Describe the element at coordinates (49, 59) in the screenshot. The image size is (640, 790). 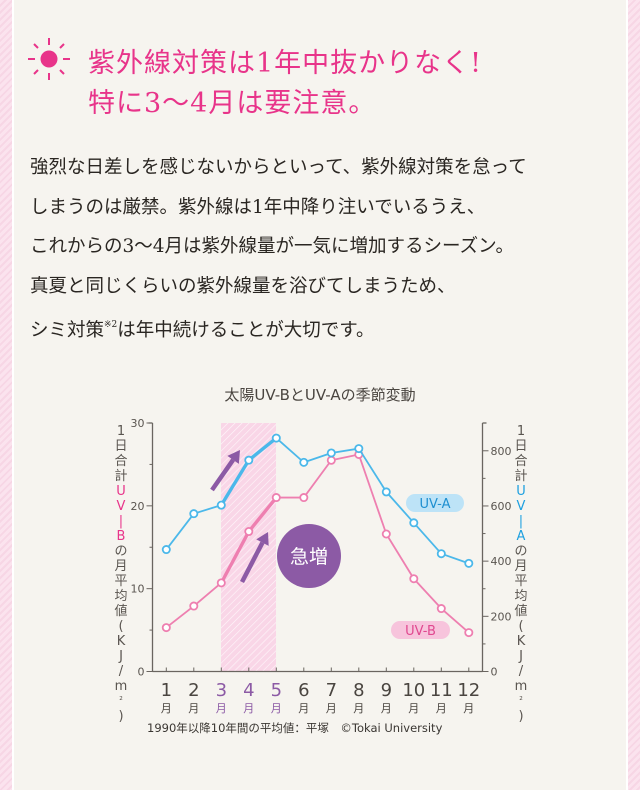
I see `sun-icon` at that location.